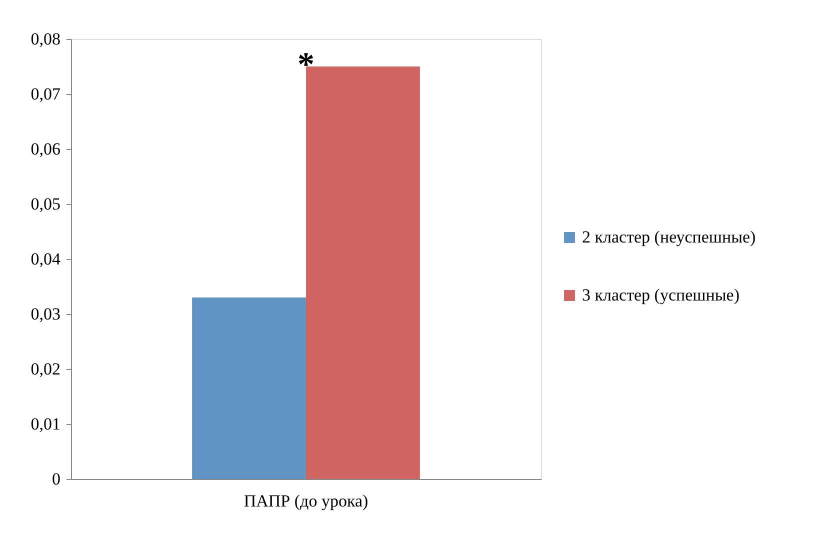 This screenshot has height=546, width=813. I want to click on y-tick-label: 0,05, so click(45, 204).